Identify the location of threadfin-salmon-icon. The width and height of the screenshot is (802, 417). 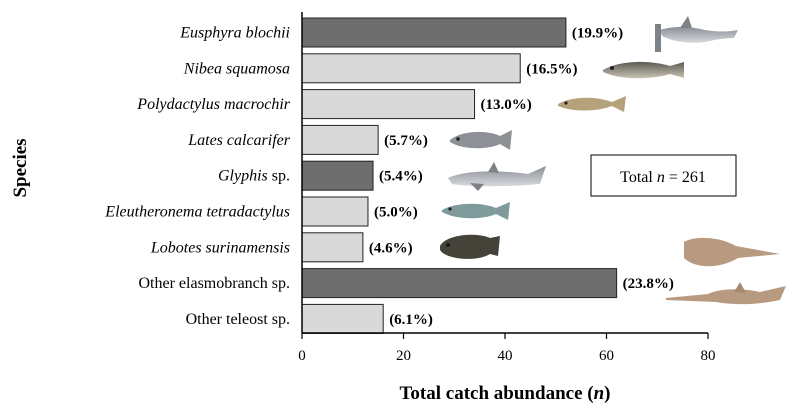
(476, 211).